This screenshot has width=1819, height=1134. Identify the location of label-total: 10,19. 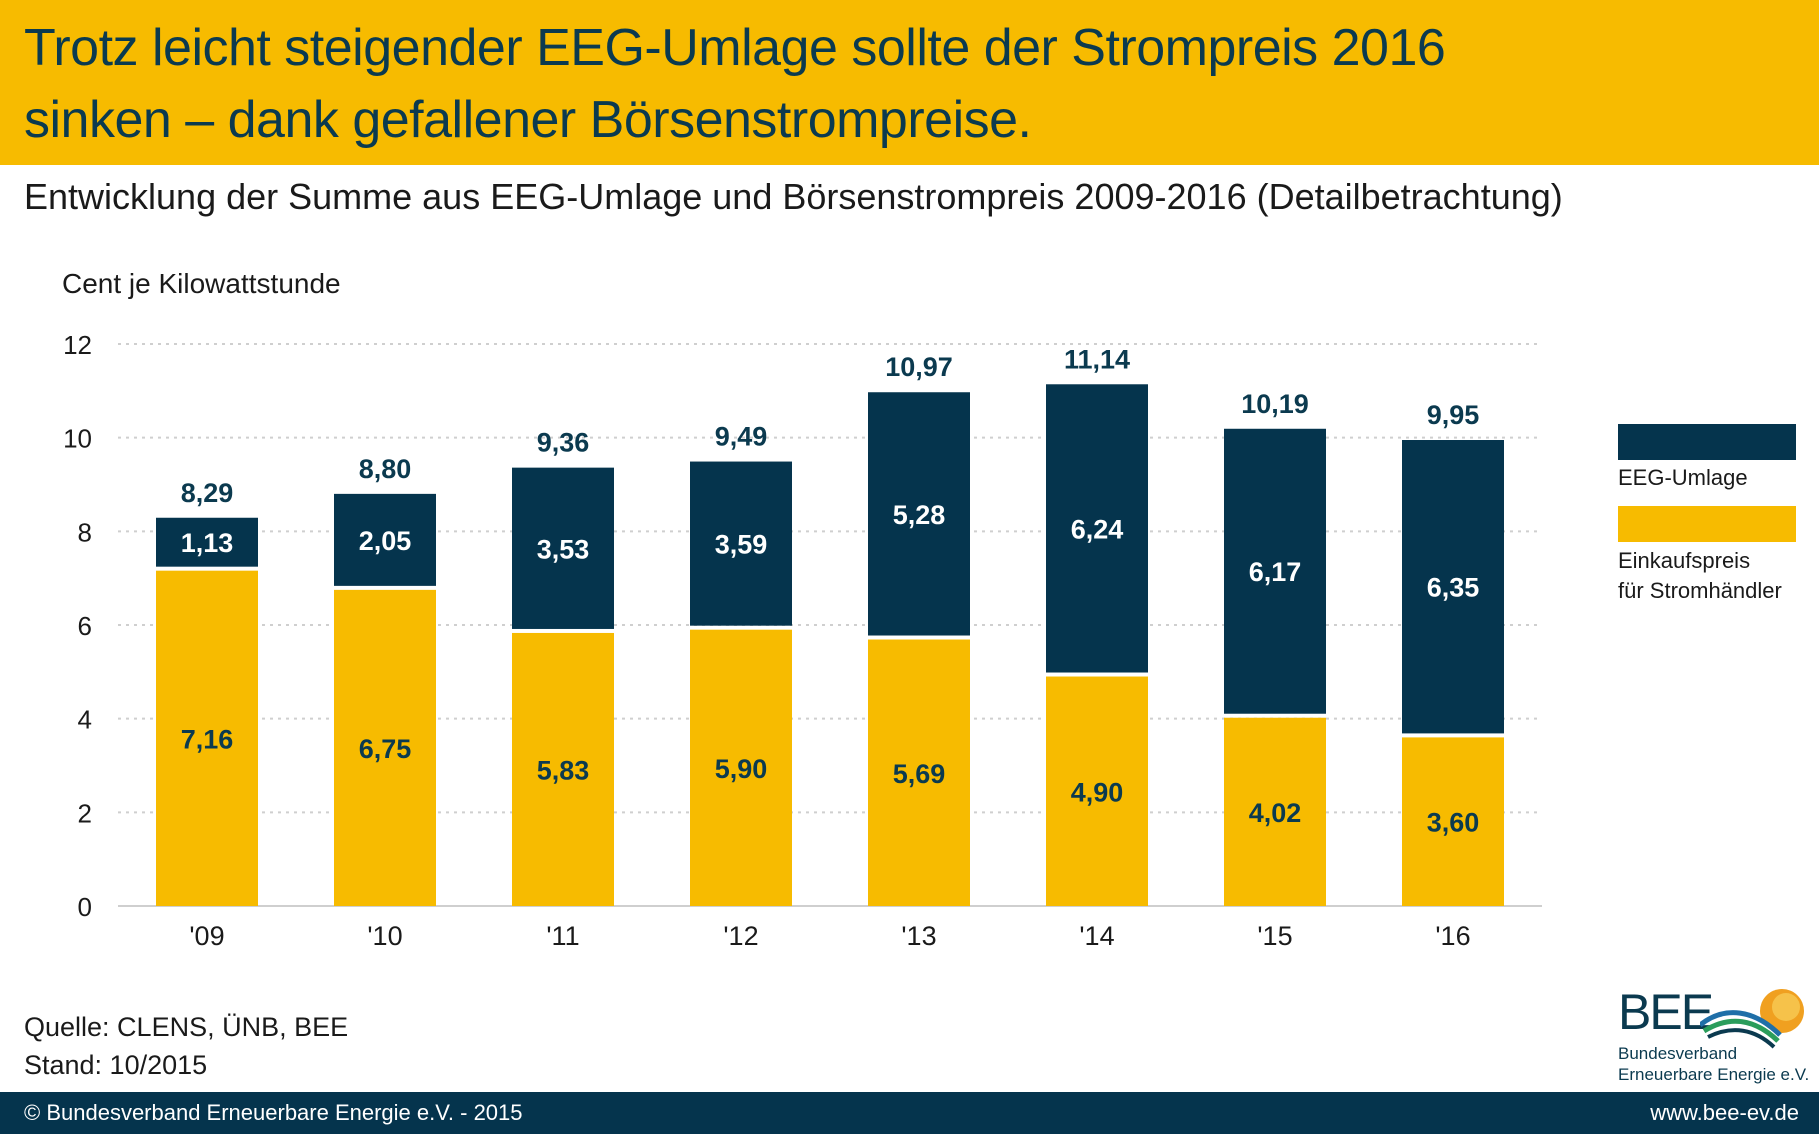
(1275, 404).